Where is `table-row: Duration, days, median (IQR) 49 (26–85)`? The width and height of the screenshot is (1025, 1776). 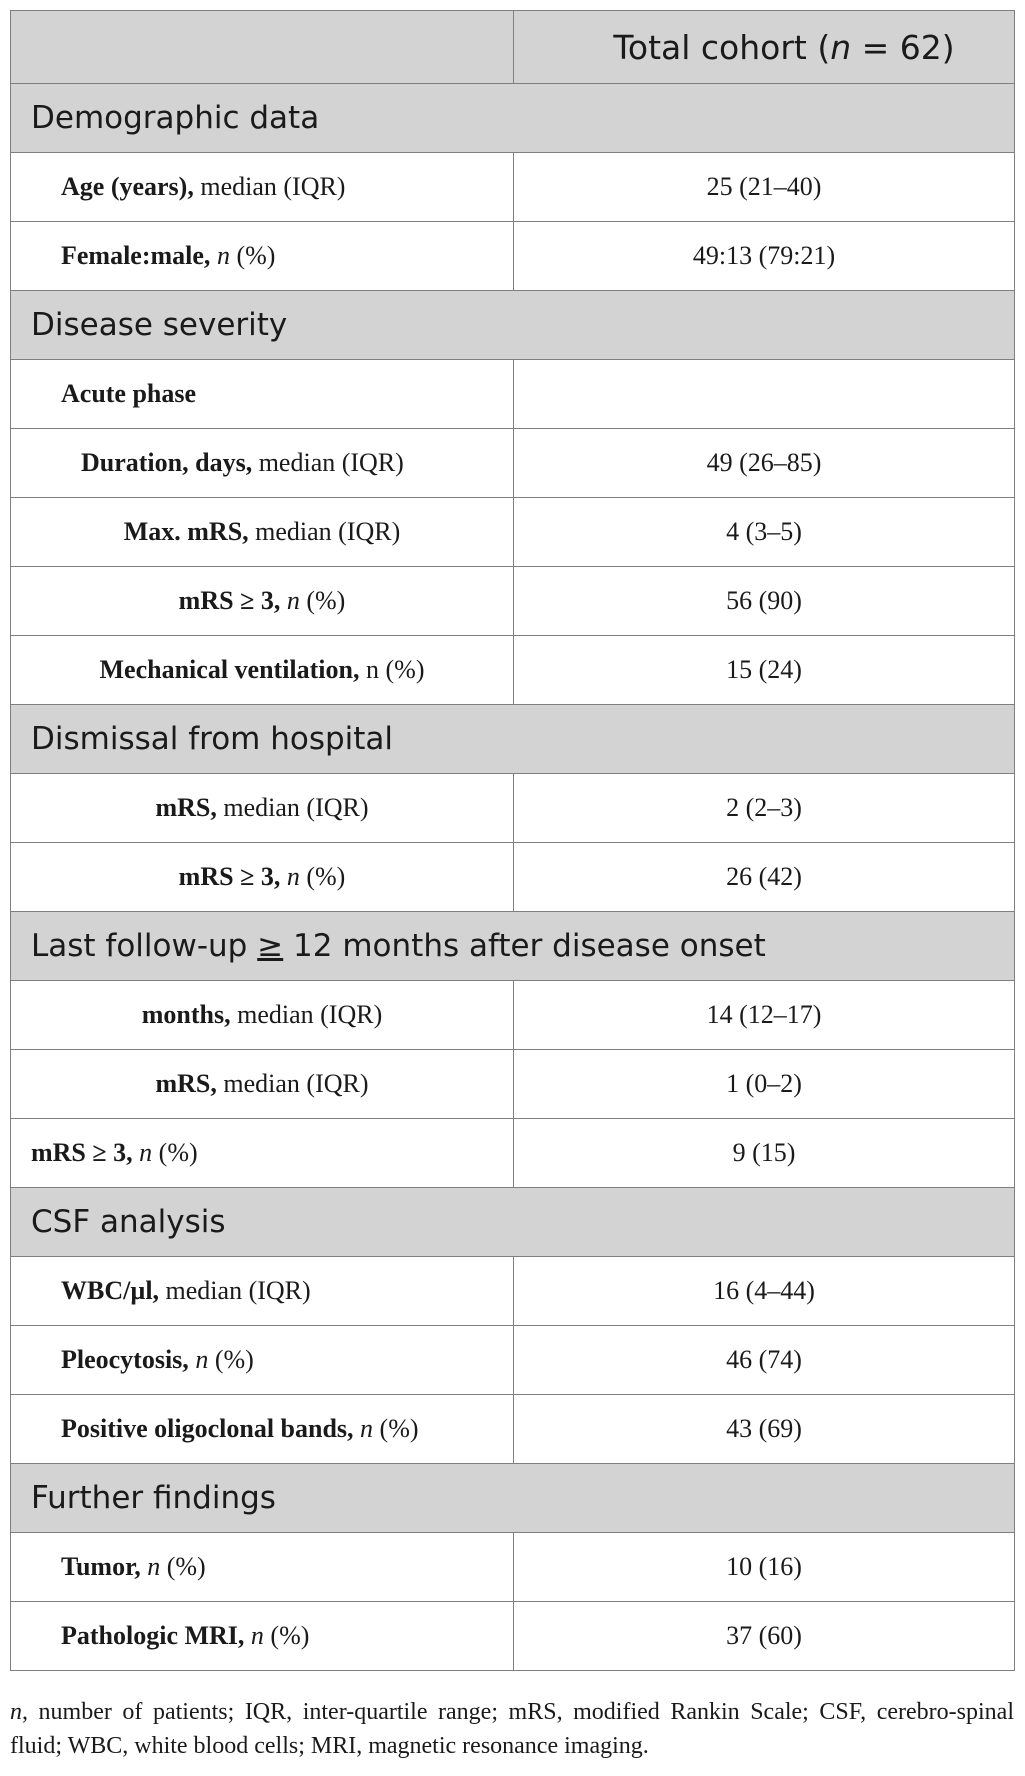 table-row: Duration, days, median (IQR) 49 (26–85) is located at coordinates (512, 463).